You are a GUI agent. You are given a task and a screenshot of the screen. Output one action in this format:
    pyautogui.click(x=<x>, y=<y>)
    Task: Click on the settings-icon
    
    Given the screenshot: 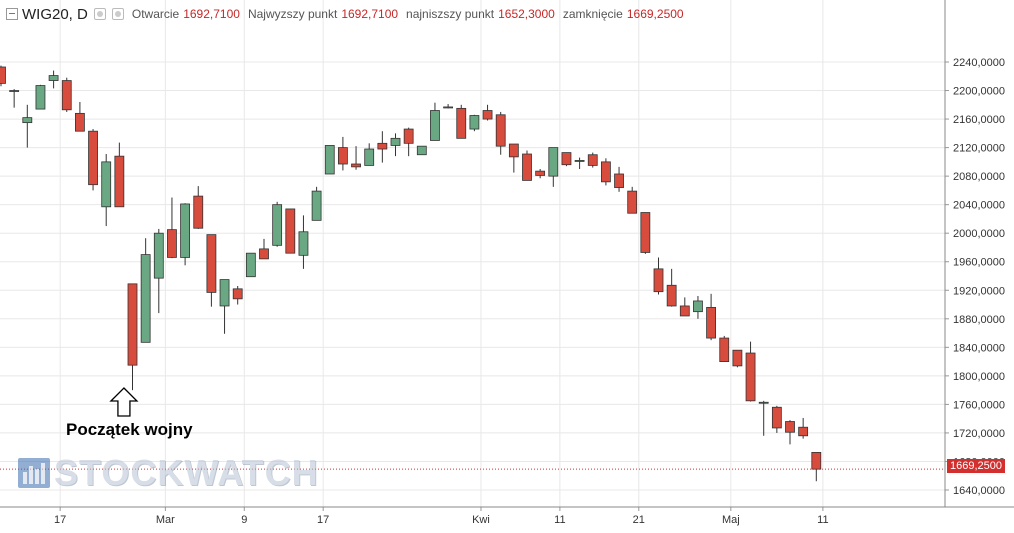 What is the action you would take?
    pyautogui.click(x=99, y=14)
    